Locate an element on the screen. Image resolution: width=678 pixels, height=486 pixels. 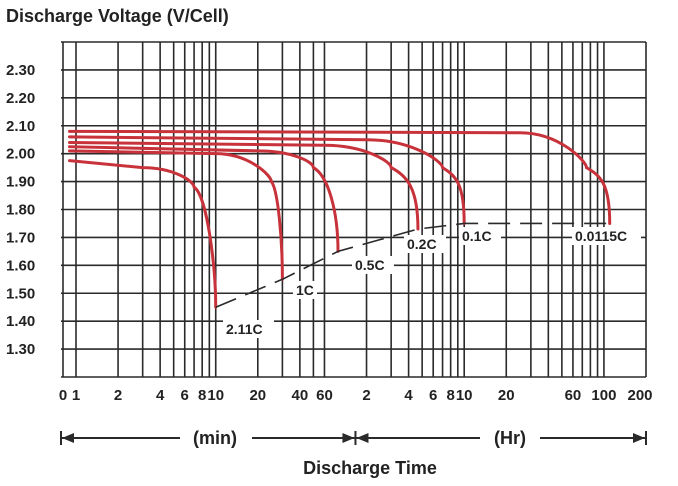
curve-1C is located at coordinates (176, 215).